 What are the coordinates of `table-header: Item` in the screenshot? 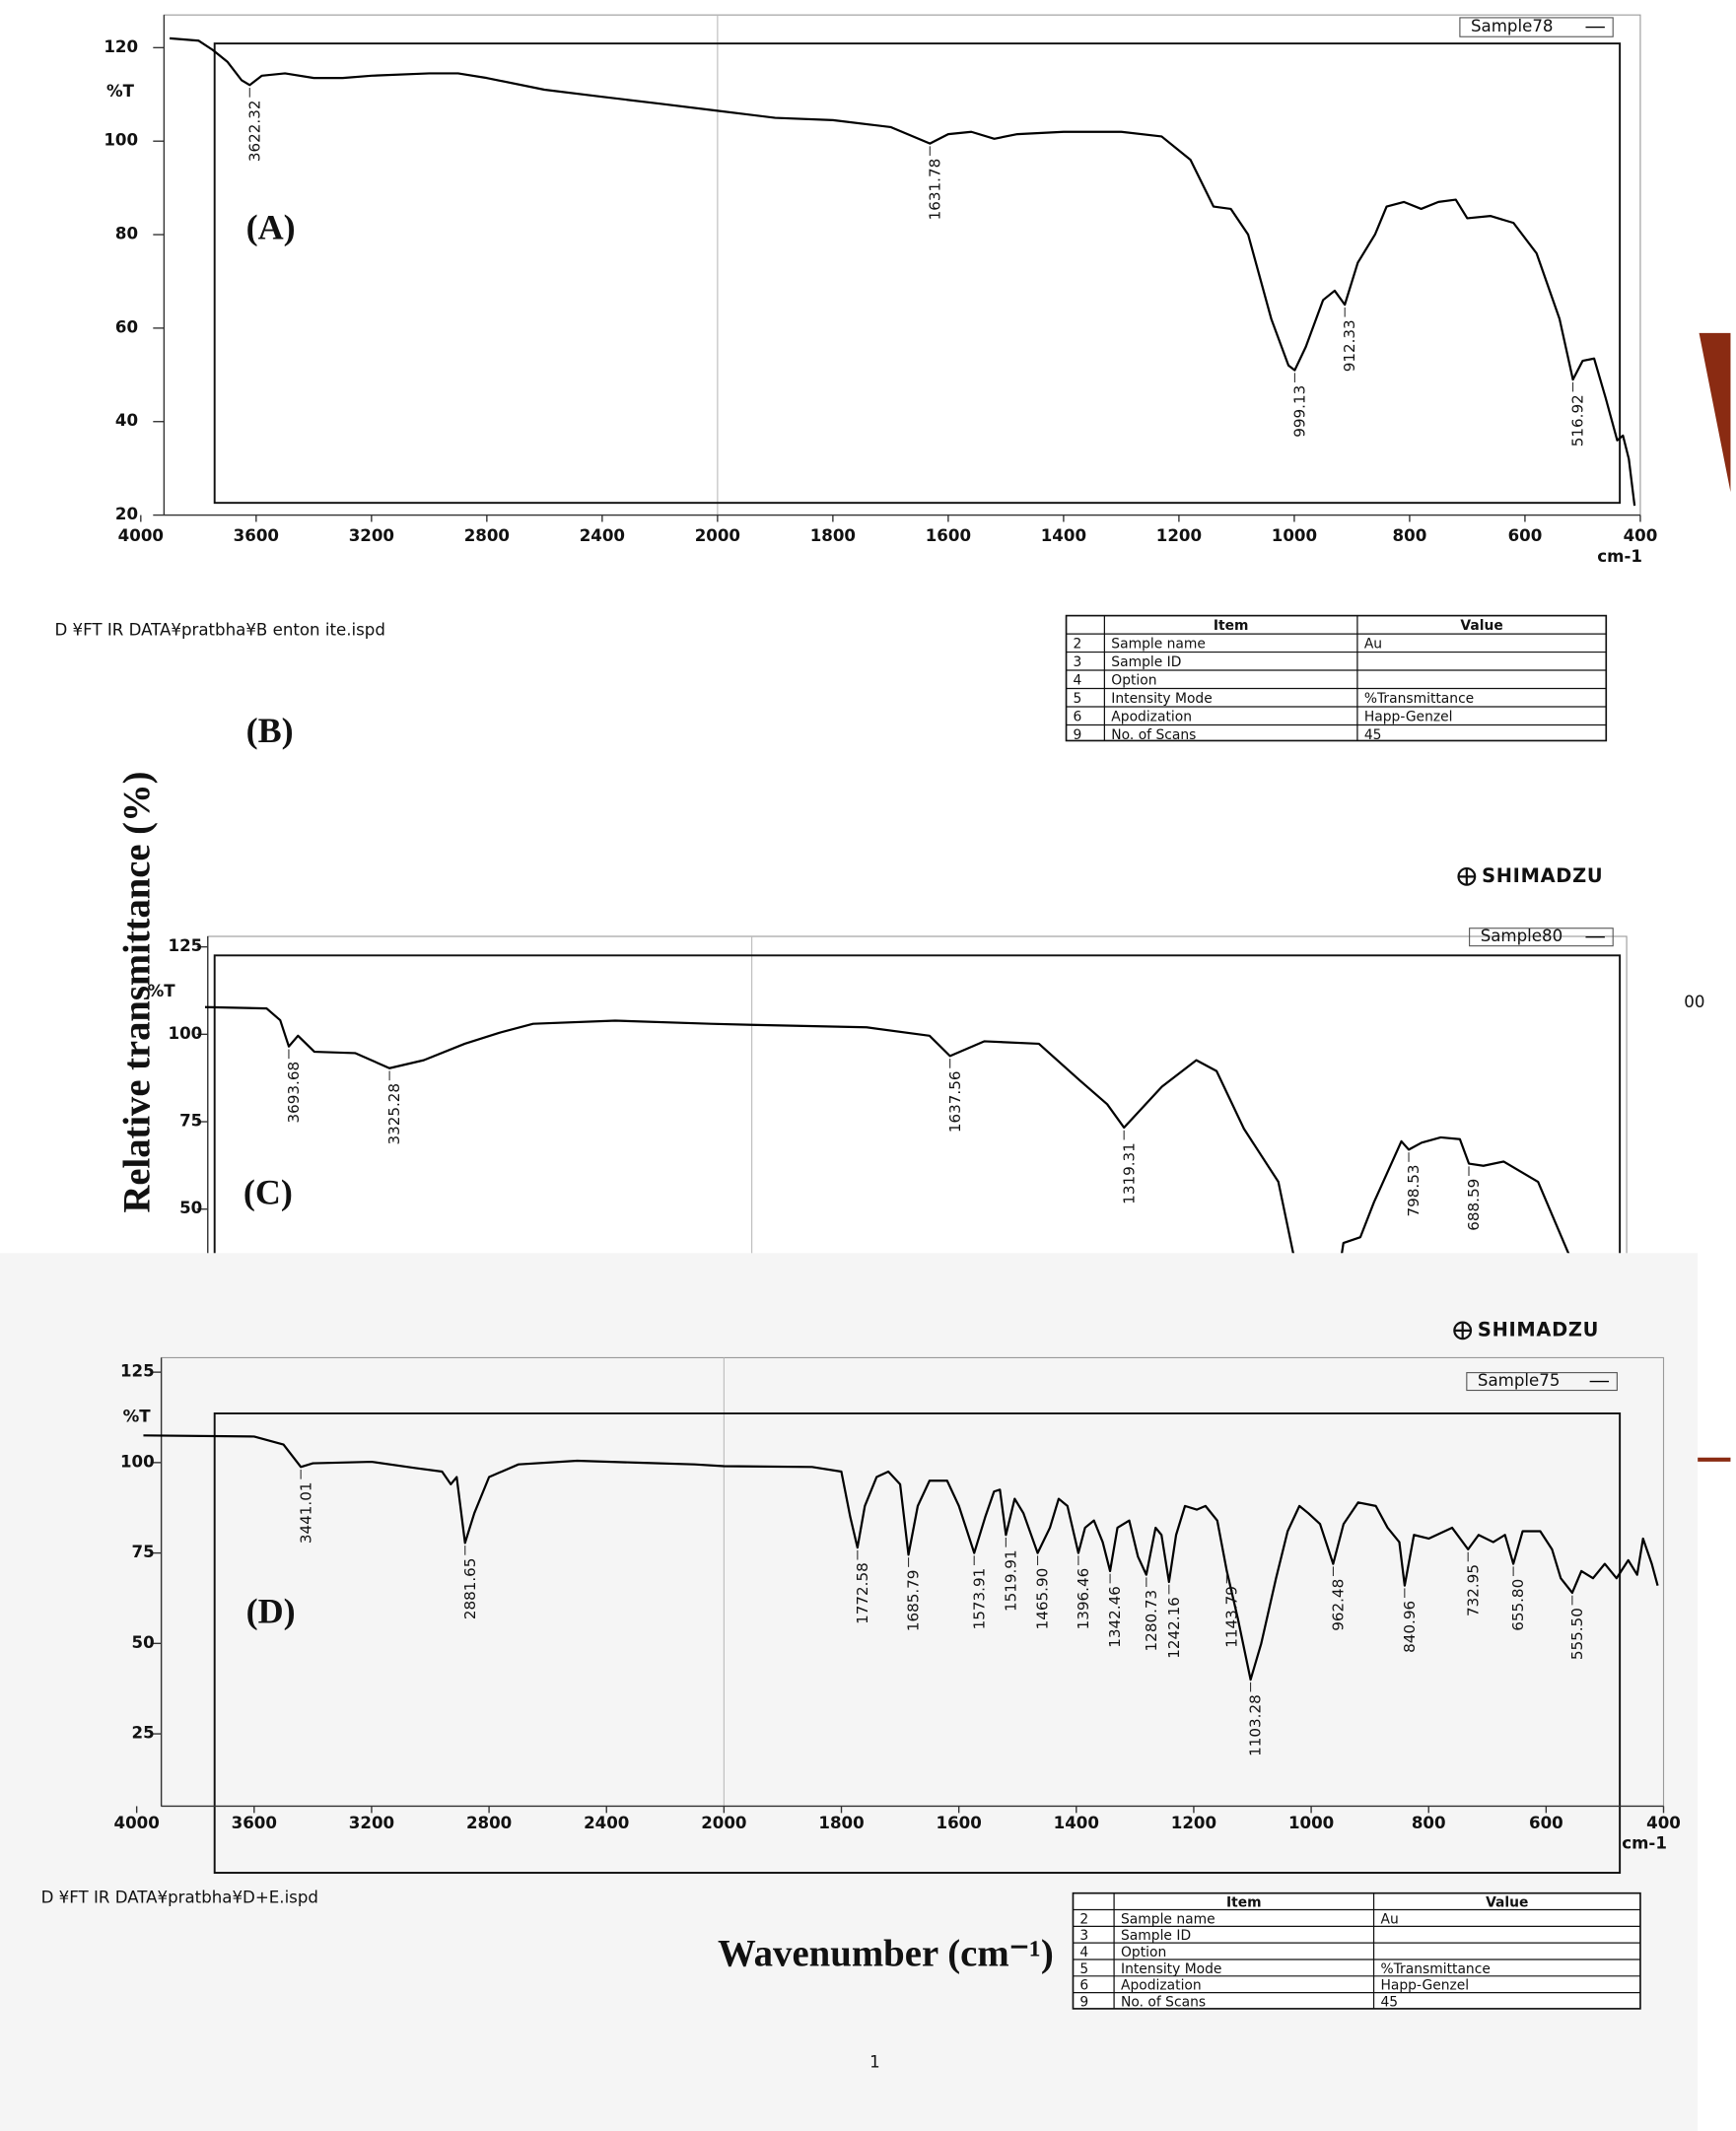 It's located at (1231, 626).